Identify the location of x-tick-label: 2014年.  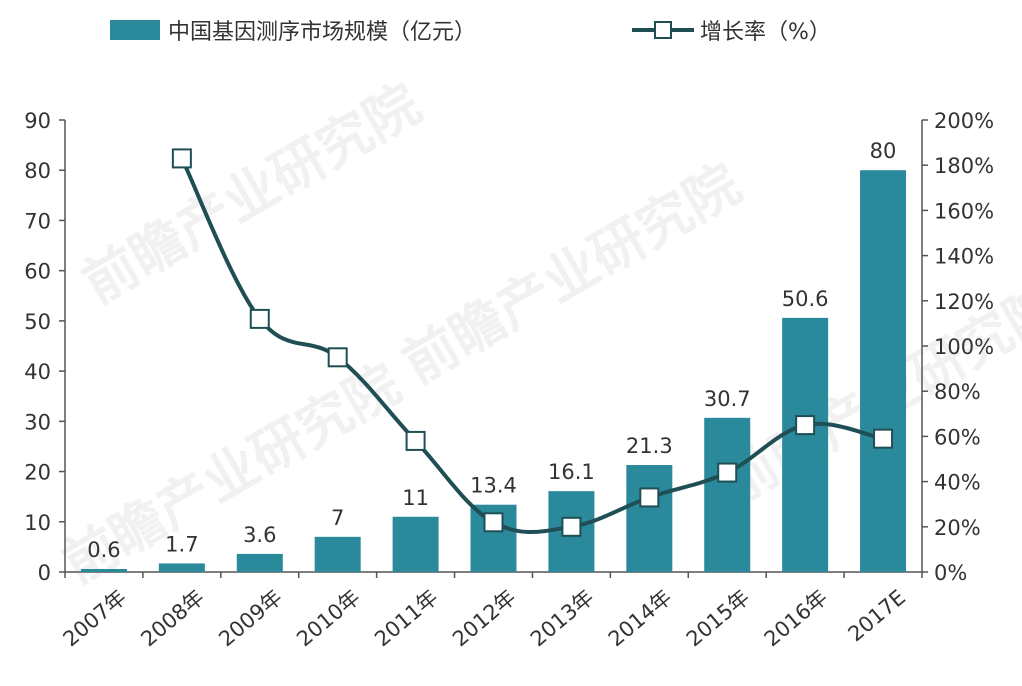
(640, 618).